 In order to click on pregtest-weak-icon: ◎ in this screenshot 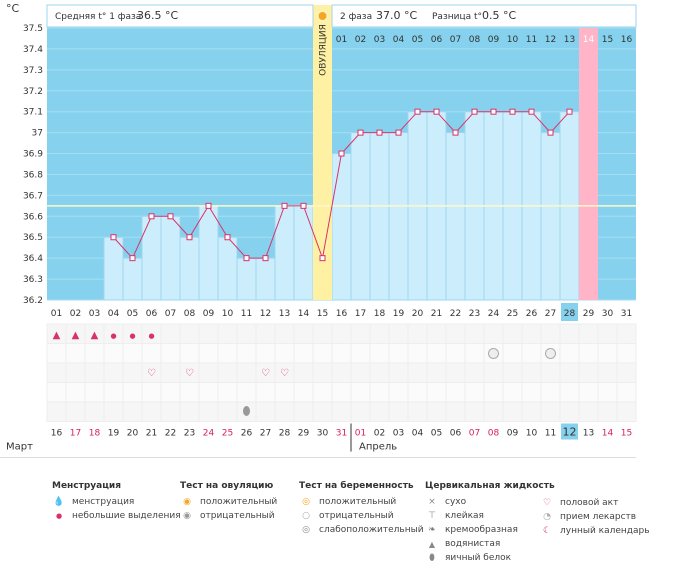, I will do `click(306, 530)`.